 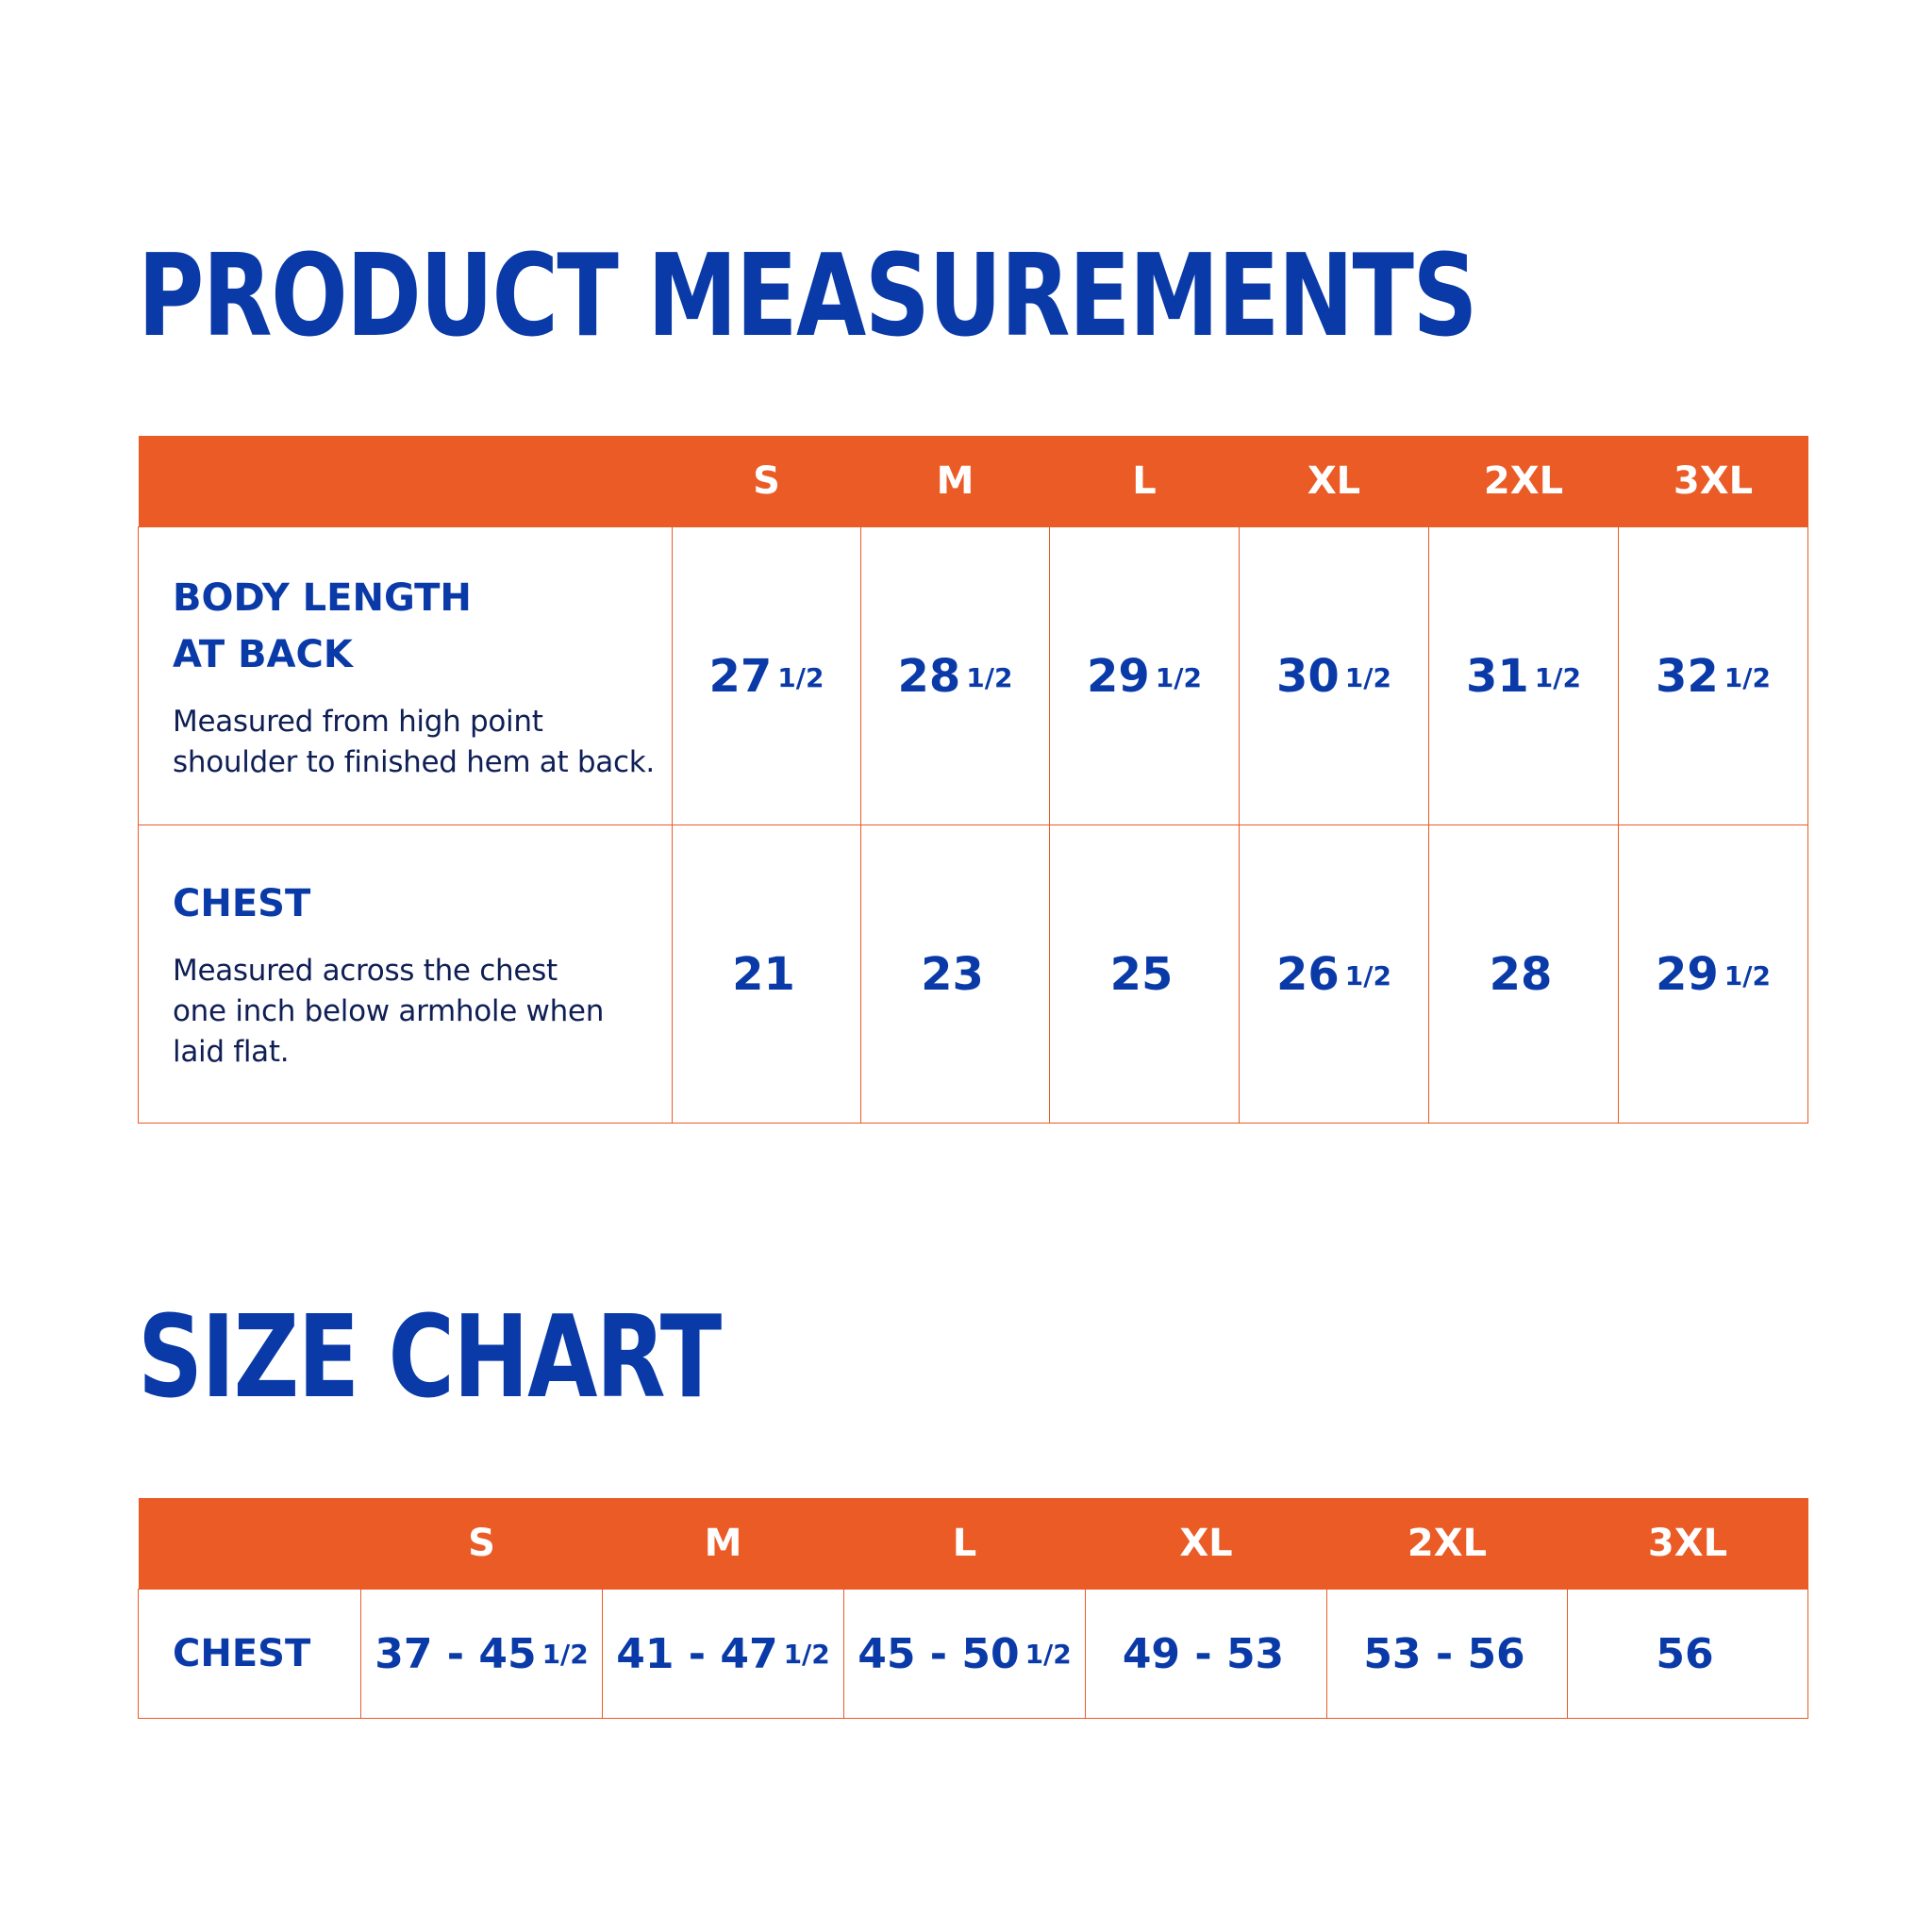 I want to click on size-header-size: S, so click(x=481, y=1544).